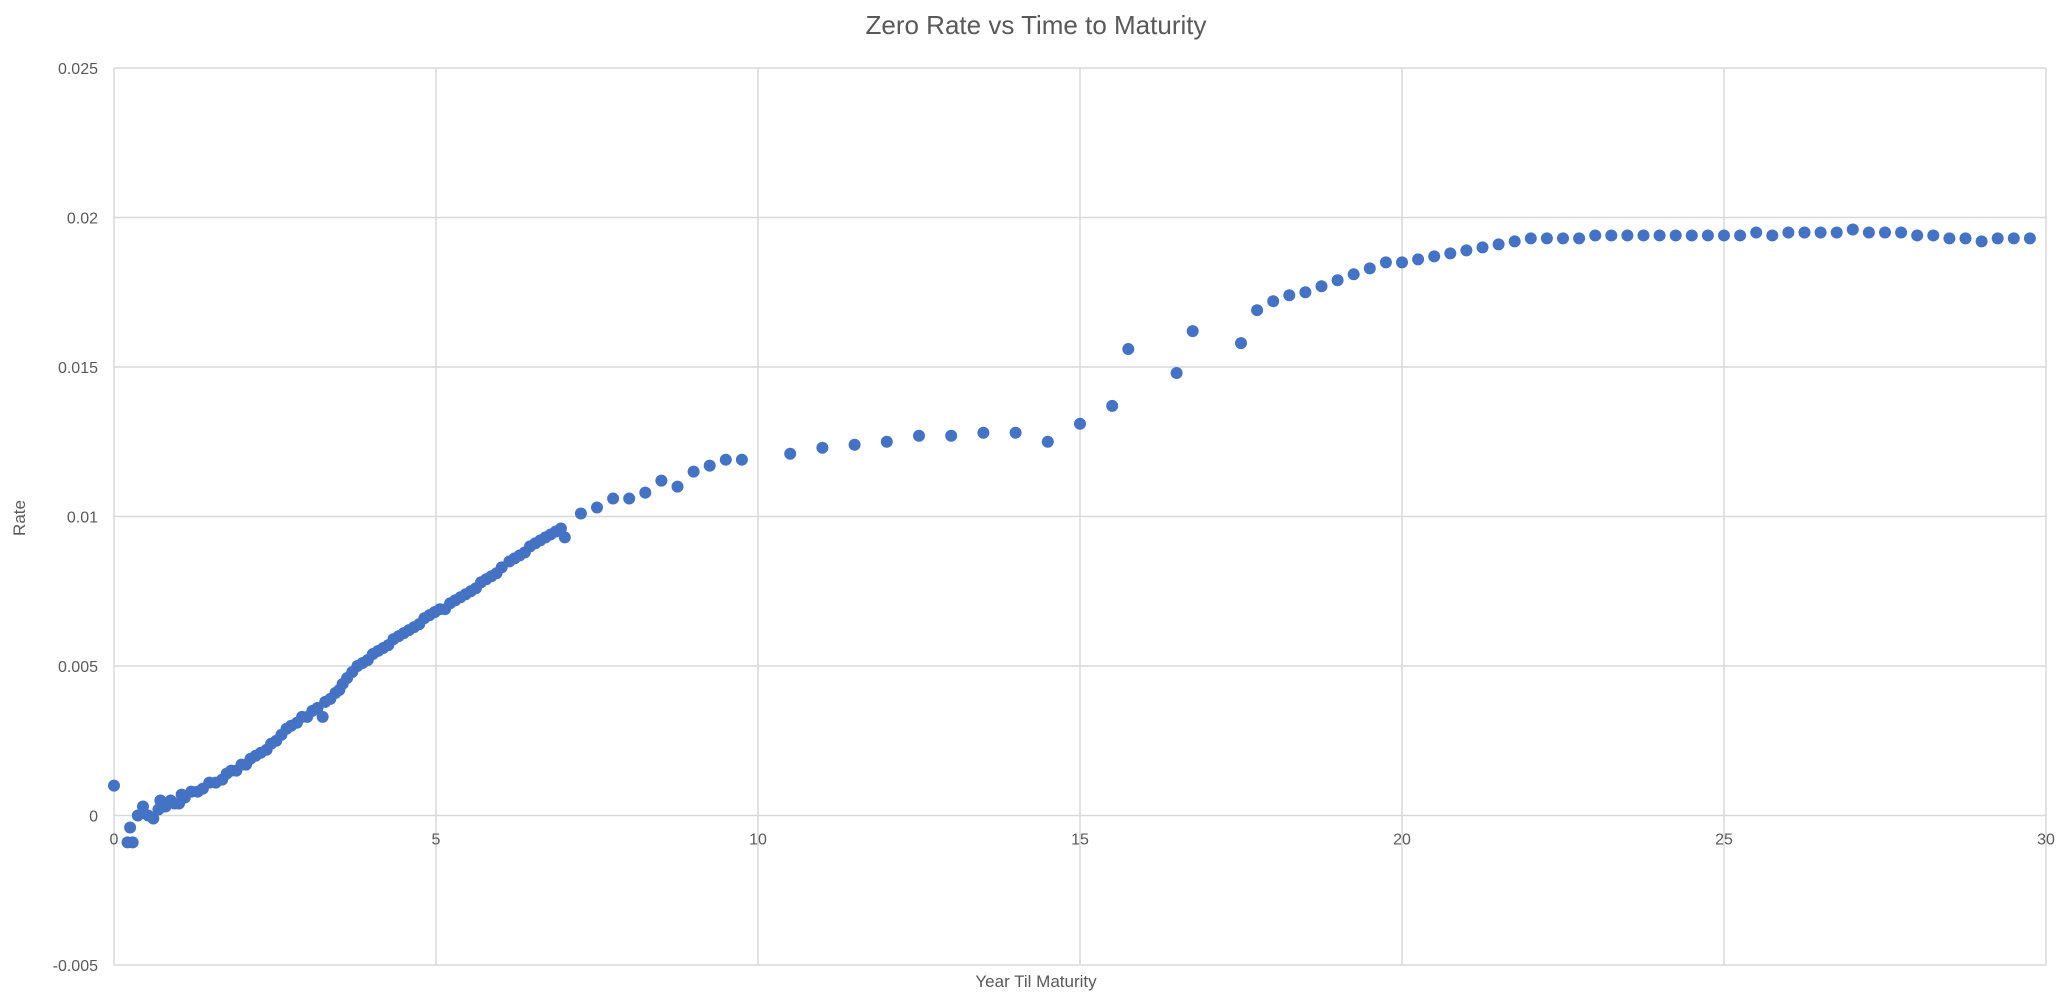  I want to click on y-tick-label: 0.02, so click(82, 219).